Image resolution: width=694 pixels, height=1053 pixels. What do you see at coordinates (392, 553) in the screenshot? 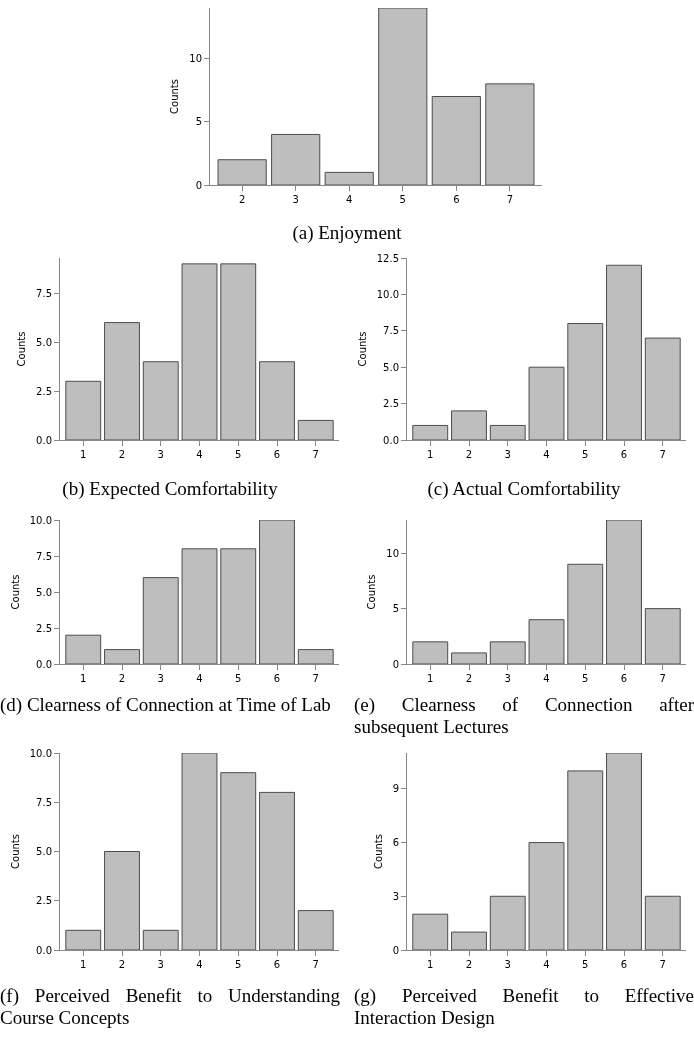
I see `y-tick-label: 10` at bounding box center [392, 553].